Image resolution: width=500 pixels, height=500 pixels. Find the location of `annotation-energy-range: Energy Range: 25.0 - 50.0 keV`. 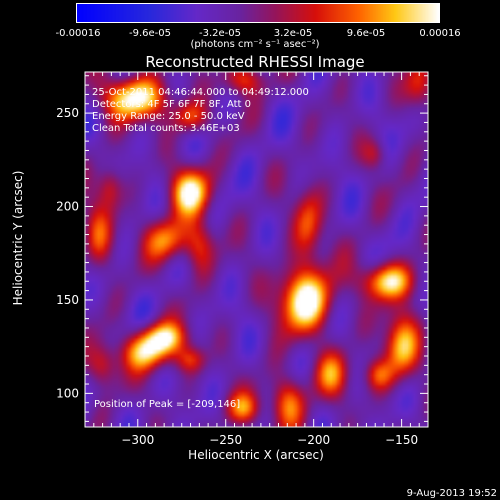

annotation-energy-range: Energy Range: 25.0 - 50.0 keV is located at coordinates (168, 116).